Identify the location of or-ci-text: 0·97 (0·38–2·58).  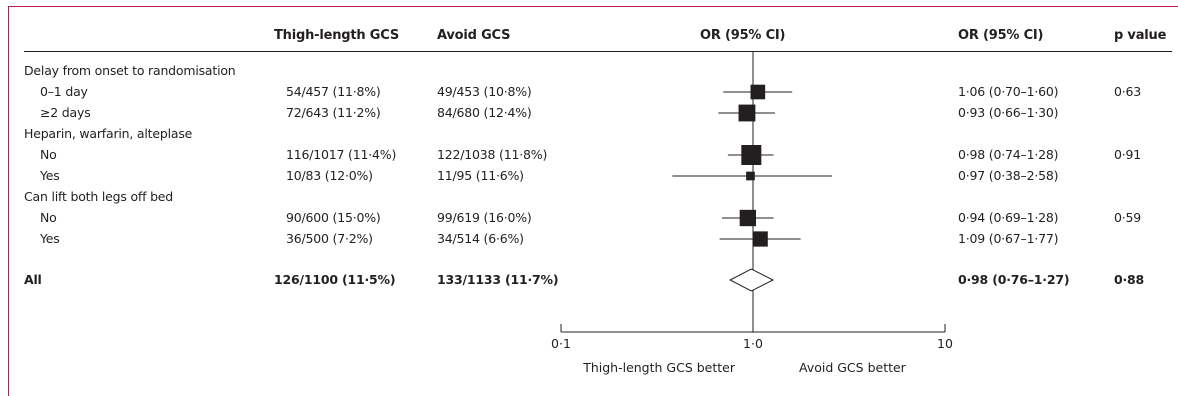
(1008, 175).